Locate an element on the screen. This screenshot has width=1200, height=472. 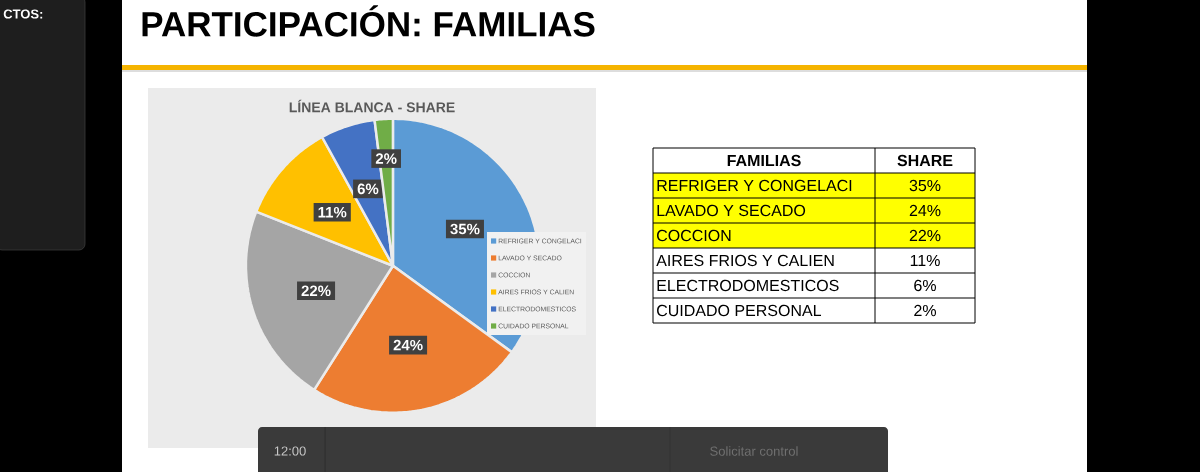
data-label: 6% is located at coordinates (368, 189).